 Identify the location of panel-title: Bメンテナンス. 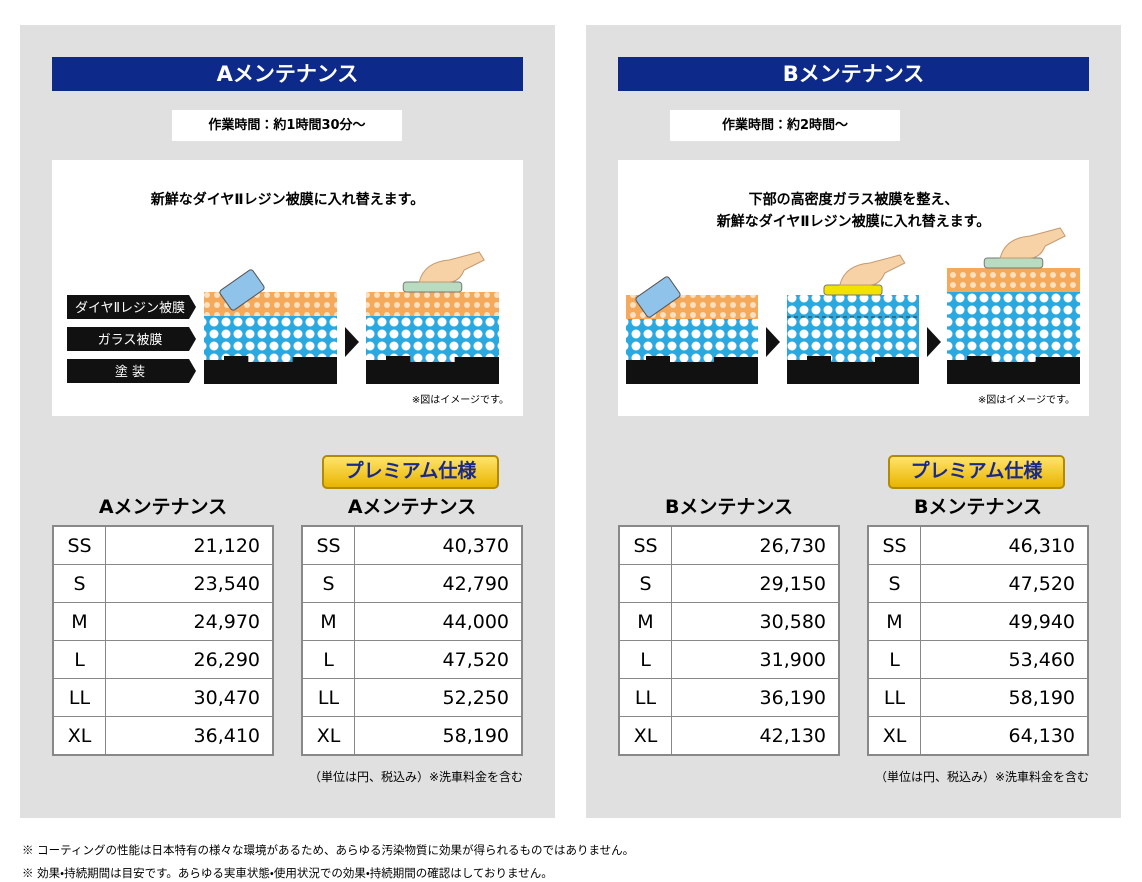
(853, 74).